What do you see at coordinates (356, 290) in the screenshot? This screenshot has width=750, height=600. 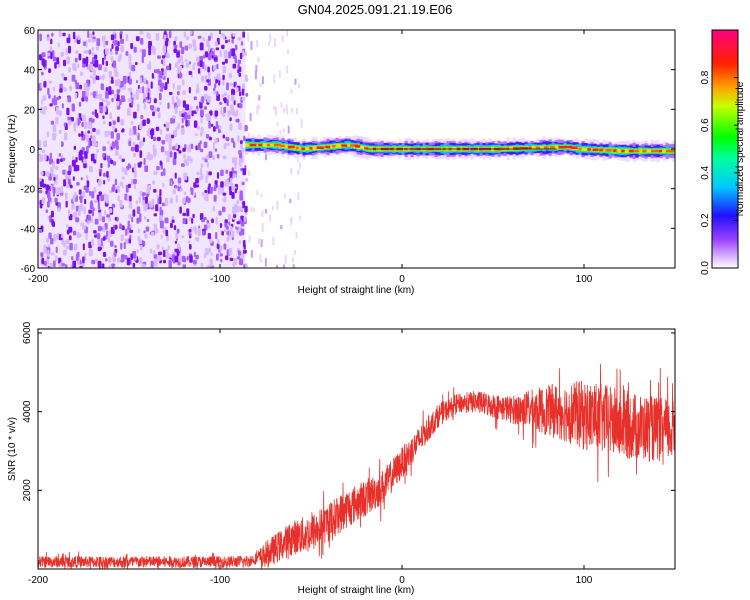 I see `spectrogram-x-label: Height of straight line (km)` at bounding box center [356, 290].